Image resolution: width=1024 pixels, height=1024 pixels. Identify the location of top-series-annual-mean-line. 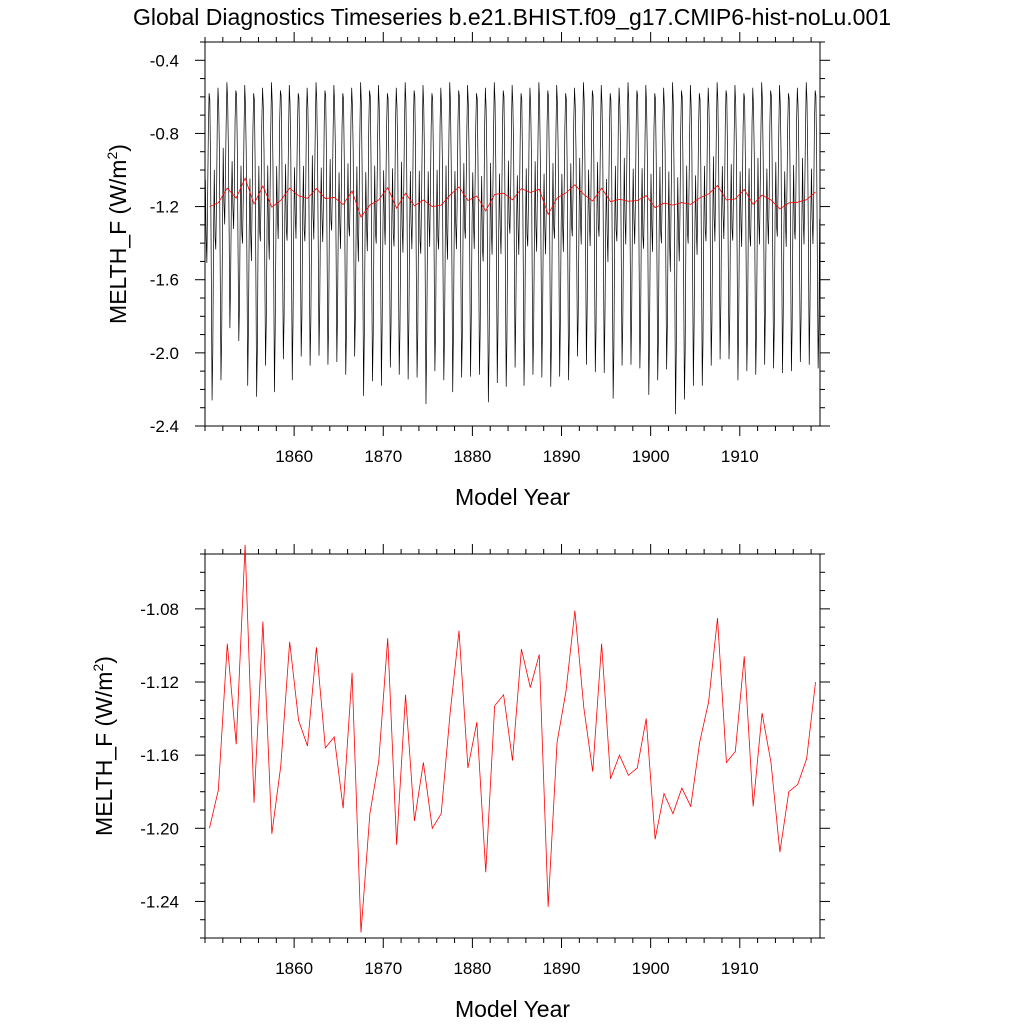
(512, 197).